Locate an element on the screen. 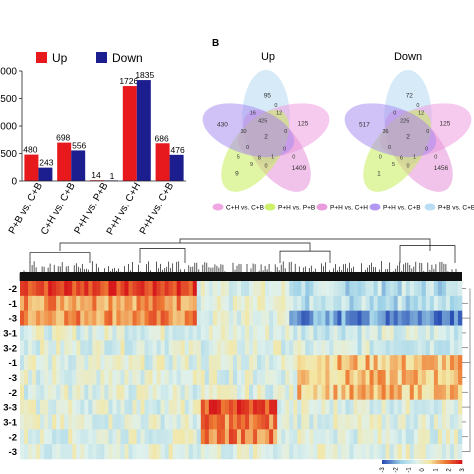 This screenshot has height=474, width=474. venn-up-region-value: 0 is located at coordinates (284, 149).